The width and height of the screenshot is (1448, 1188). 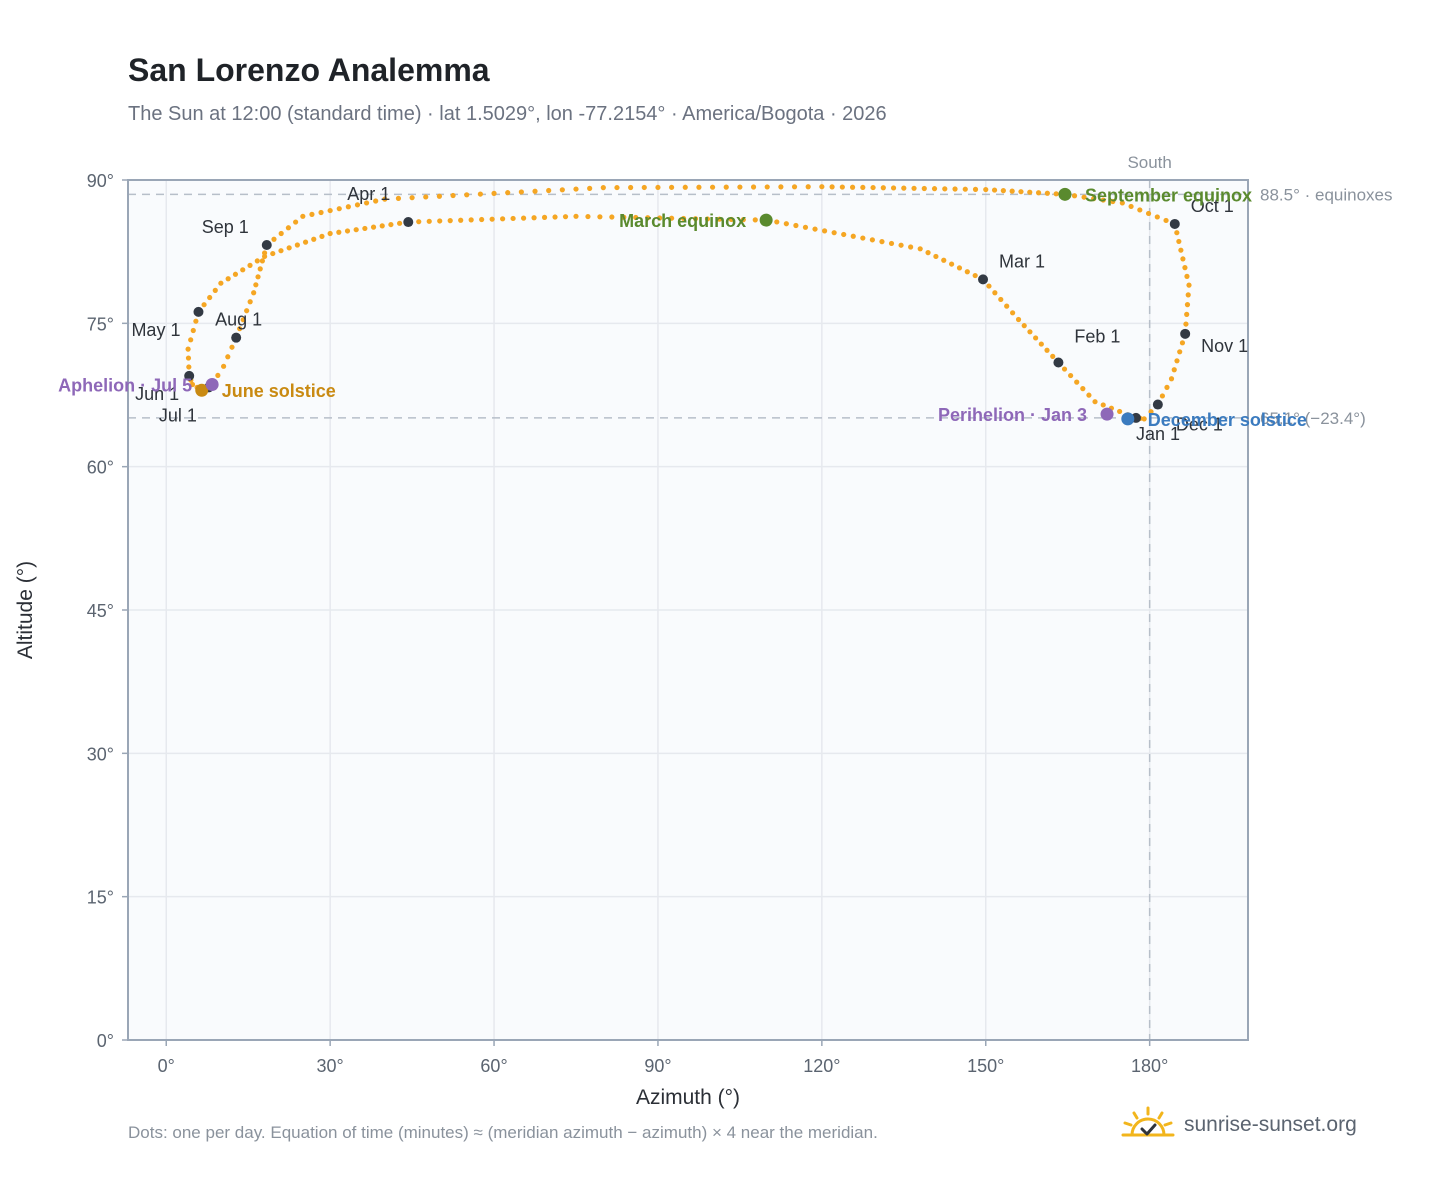 What do you see at coordinates (1097, 337) in the screenshot?
I see `month-marker-label: Feb 1` at bounding box center [1097, 337].